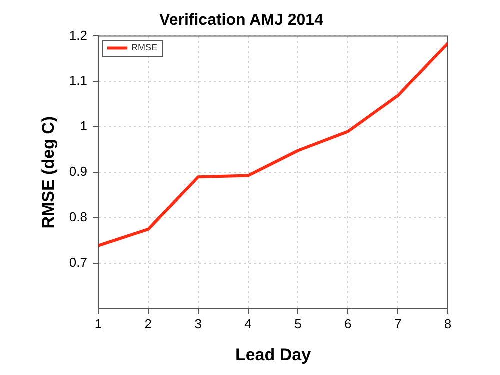 This screenshot has width=500, height=375. I want to click on x-tick-label: 8, so click(448, 324).